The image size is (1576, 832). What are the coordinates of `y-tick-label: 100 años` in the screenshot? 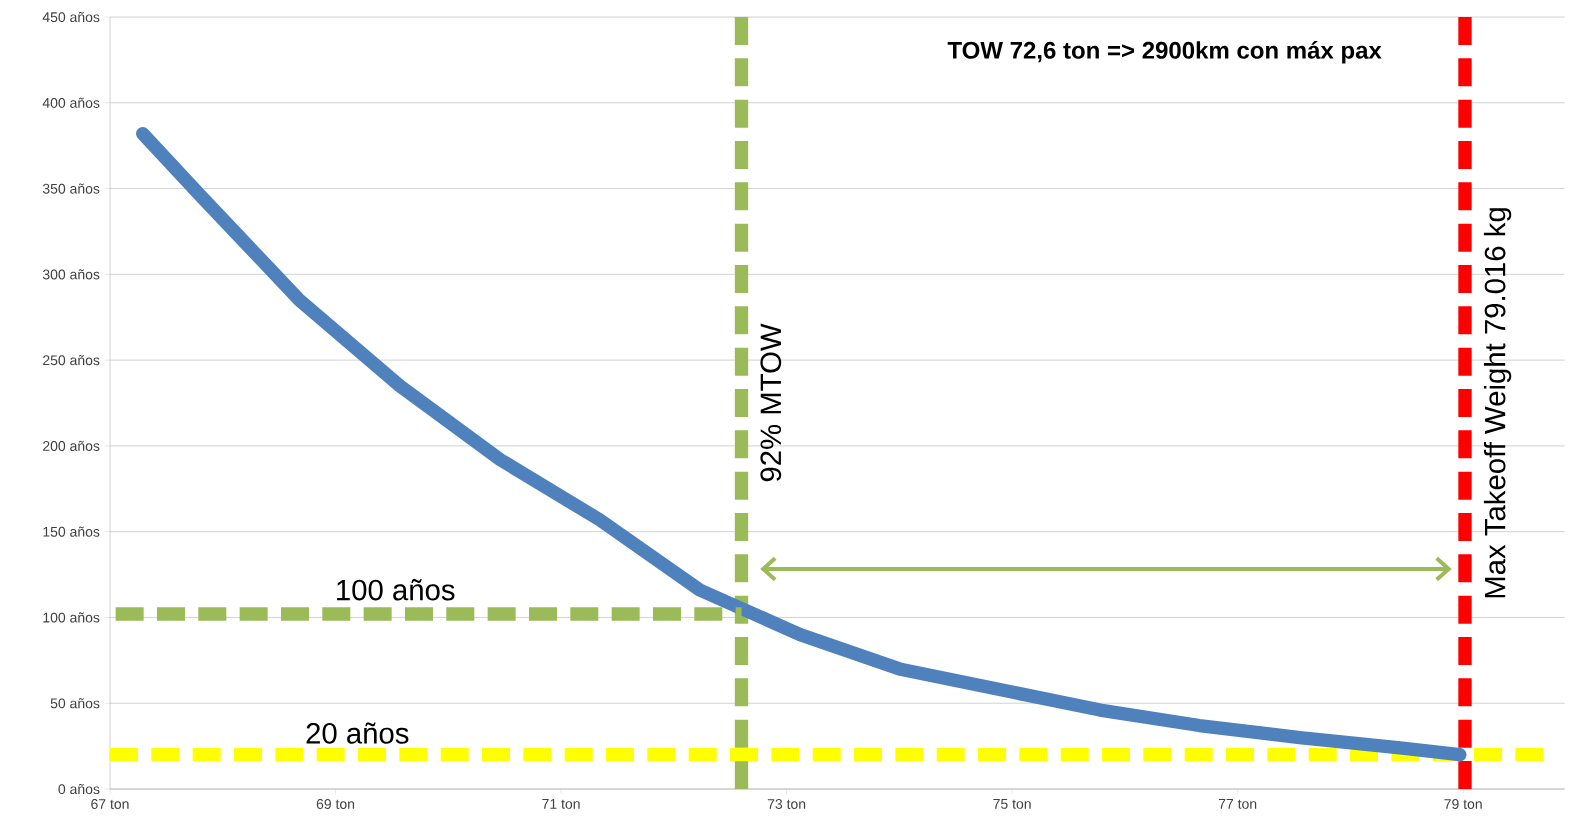 It's located at (71, 617).